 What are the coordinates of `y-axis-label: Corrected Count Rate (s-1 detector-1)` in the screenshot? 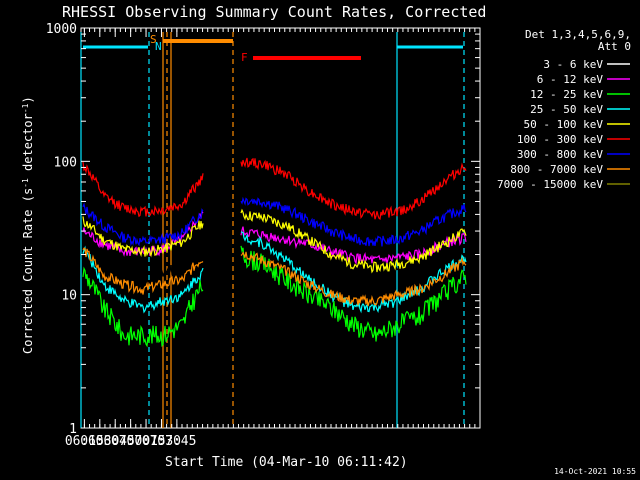 It's located at (28, 225).